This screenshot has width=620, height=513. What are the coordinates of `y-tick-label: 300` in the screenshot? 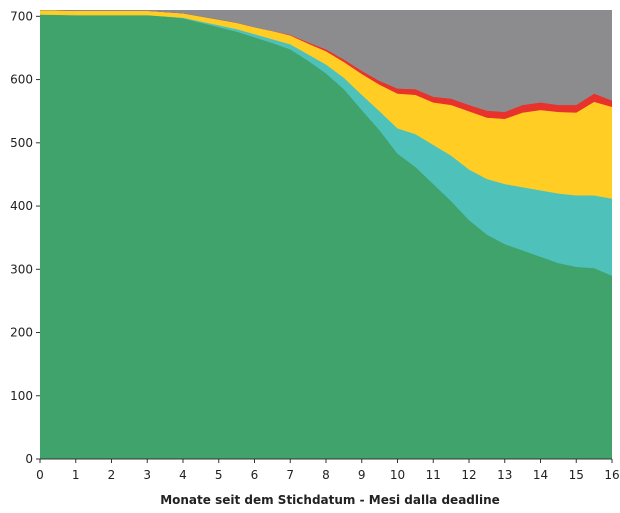 It's located at (21, 269).